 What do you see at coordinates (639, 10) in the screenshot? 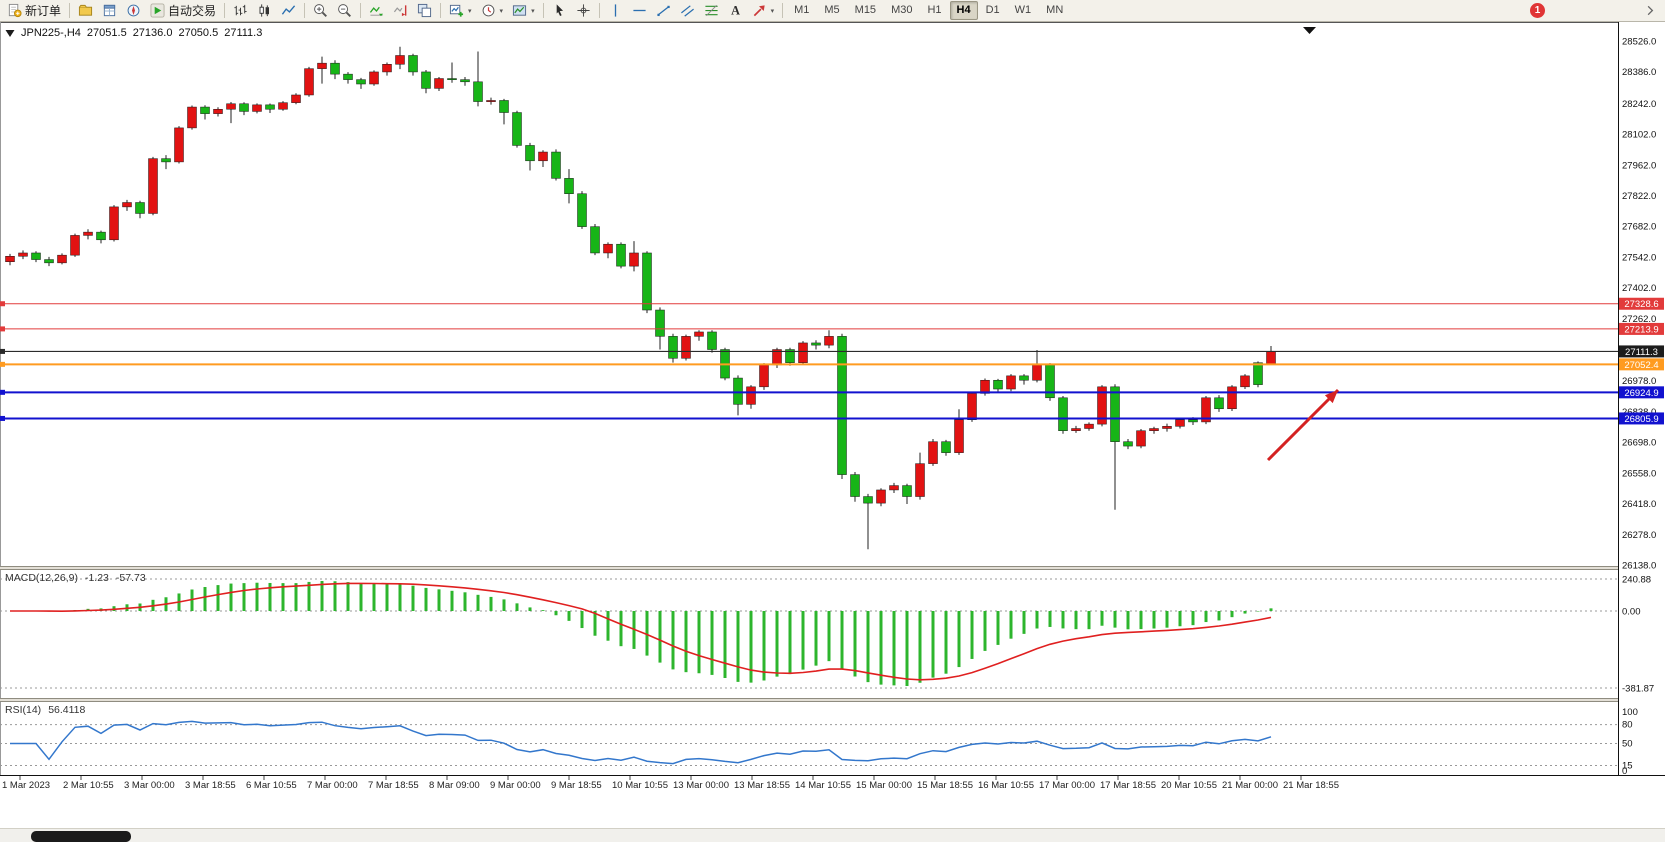
I see `horizontal-line-button` at bounding box center [639, 10].